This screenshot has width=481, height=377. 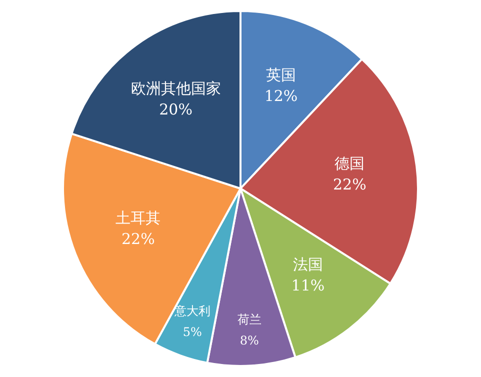 What do you see at coordinates (192, 332) in the screenshot?
I see `data-label: 5%` at bounding box center [192, 332].